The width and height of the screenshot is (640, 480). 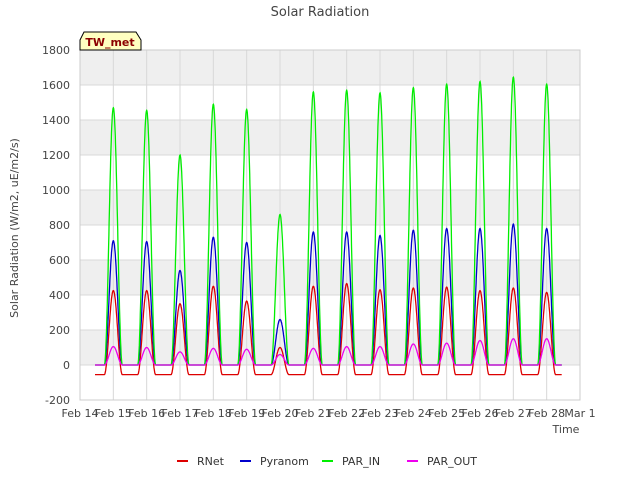 I want to click on y-tick-label: 800, so click(x=59, y=225).